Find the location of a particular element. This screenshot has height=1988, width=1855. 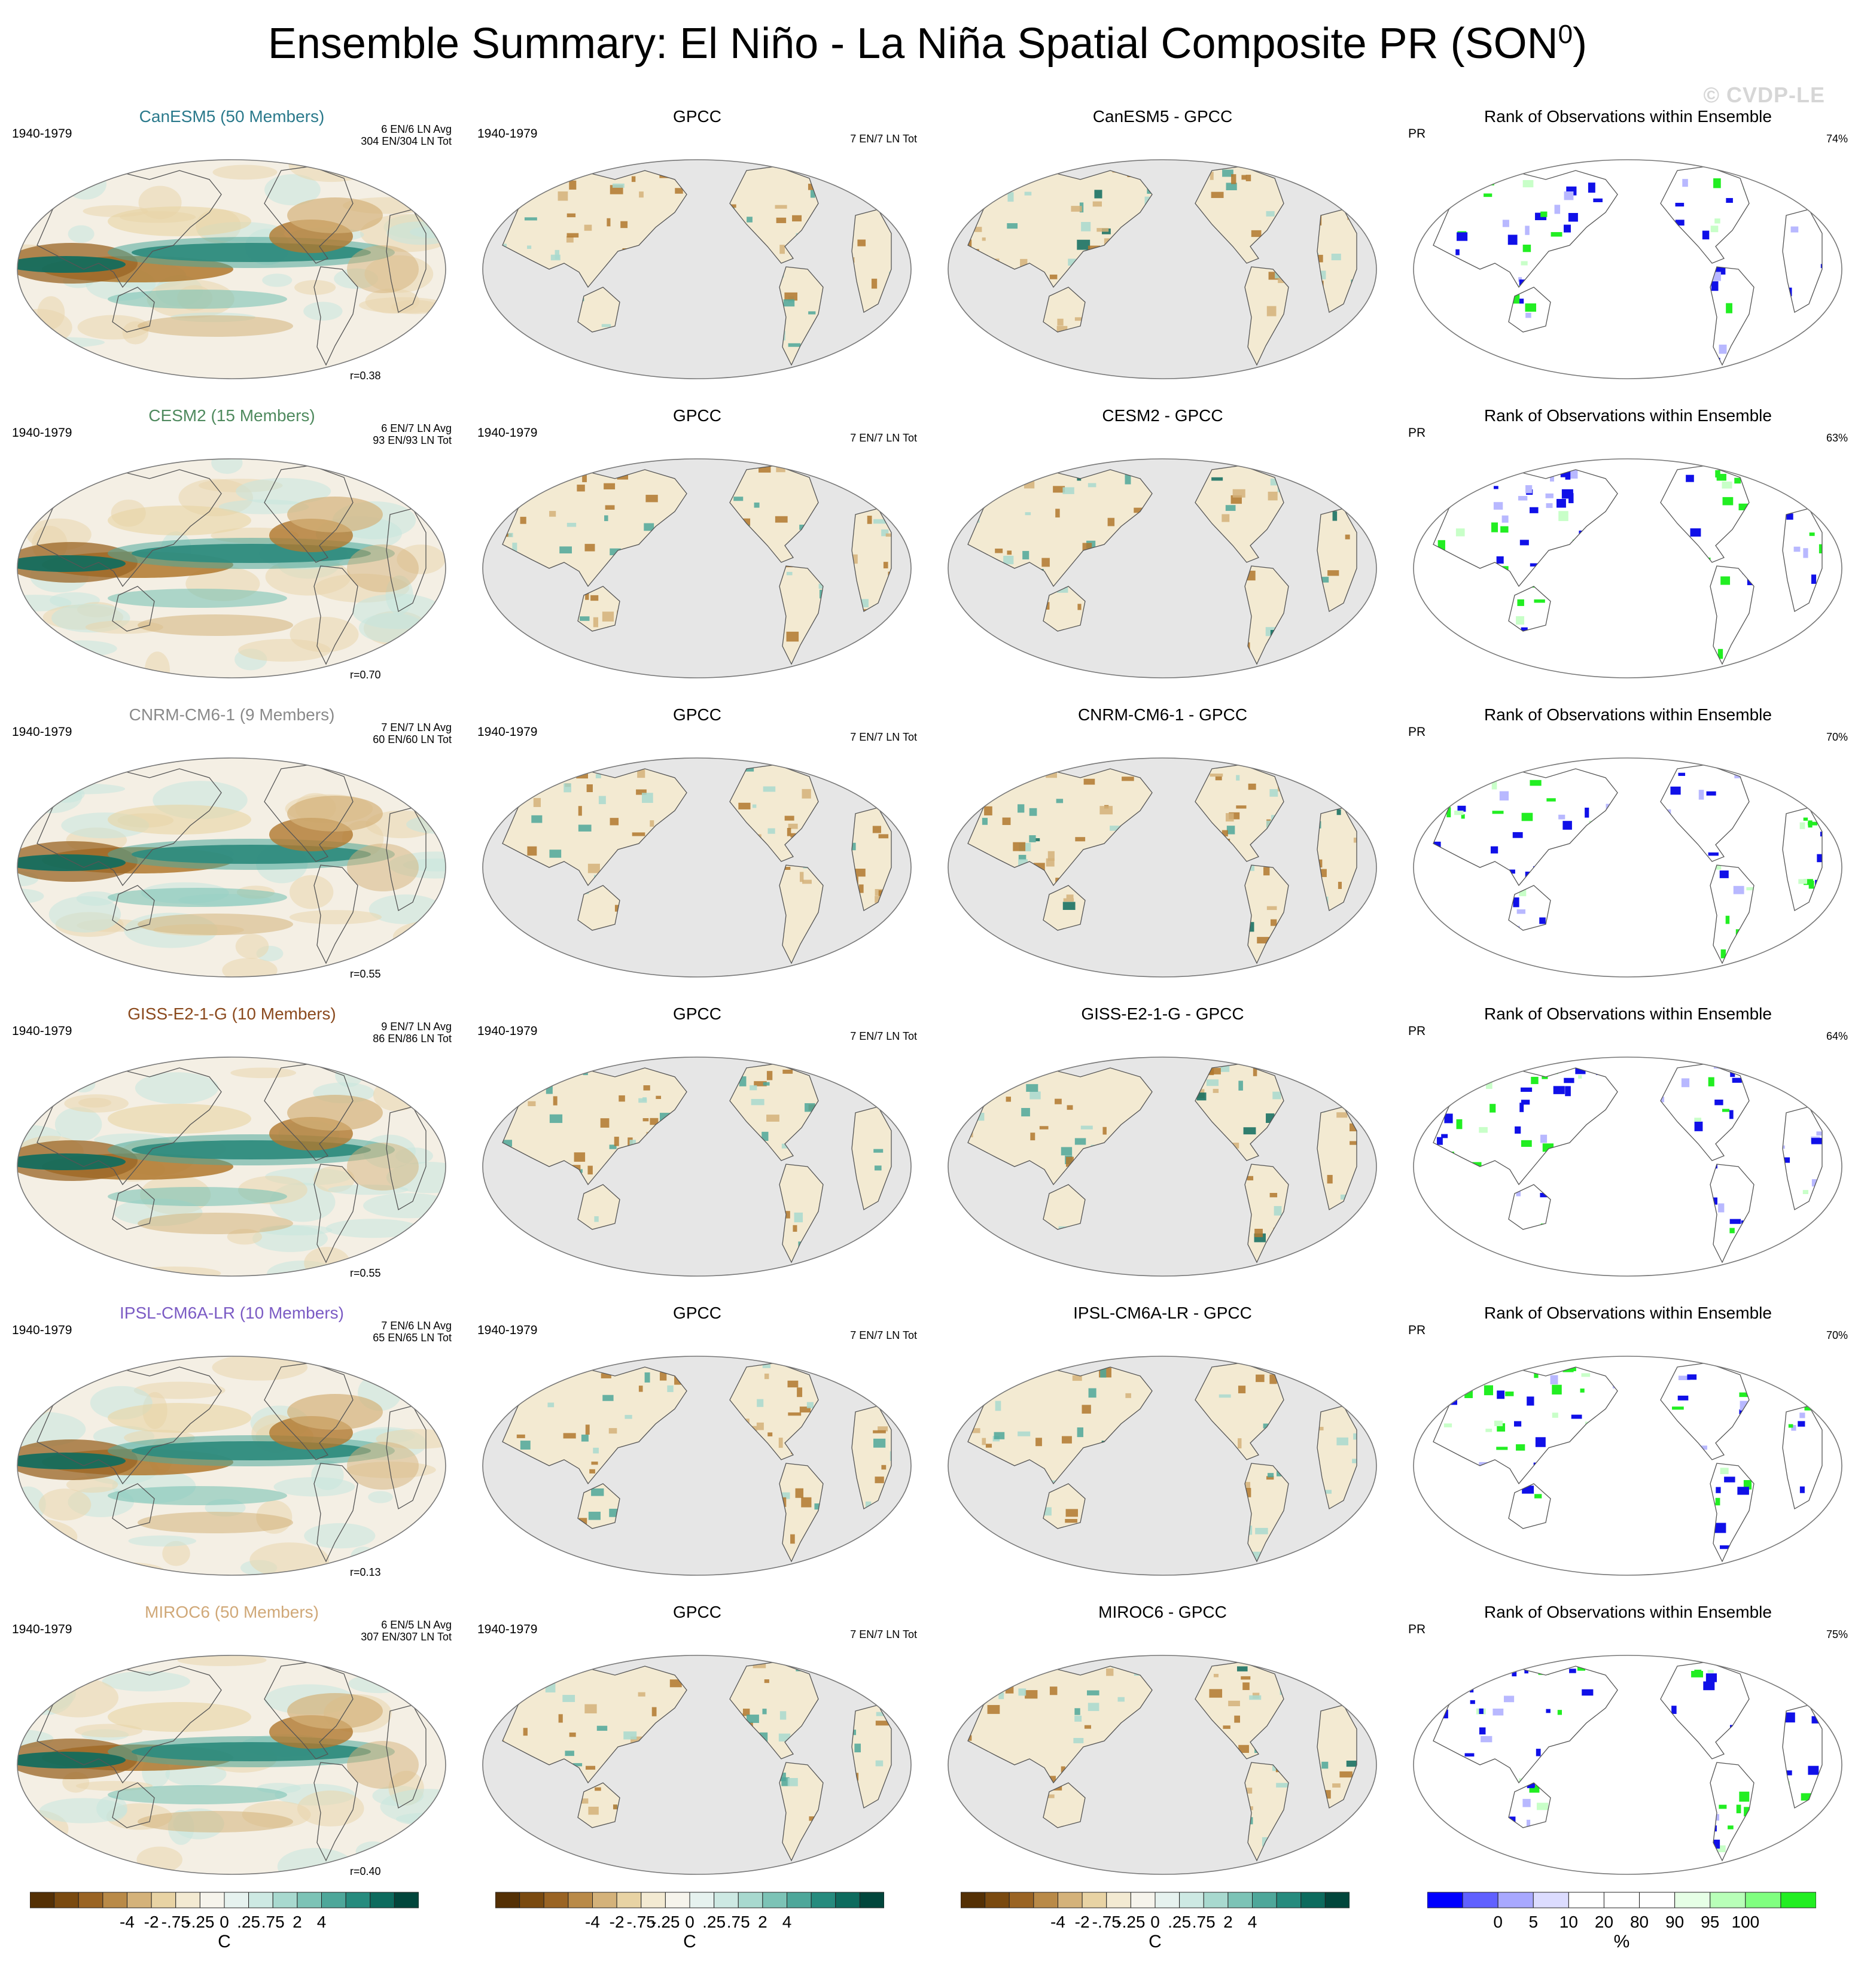

rank-percent: 63% is located at coordinates (1837, 438).